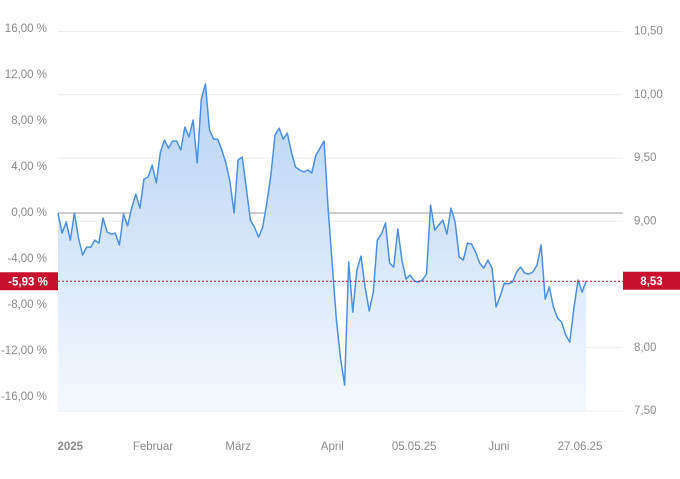 The width and height of the screenshot is (680, 479). I want to click on y-tick-label: -8,00 %, so click(27, 305).